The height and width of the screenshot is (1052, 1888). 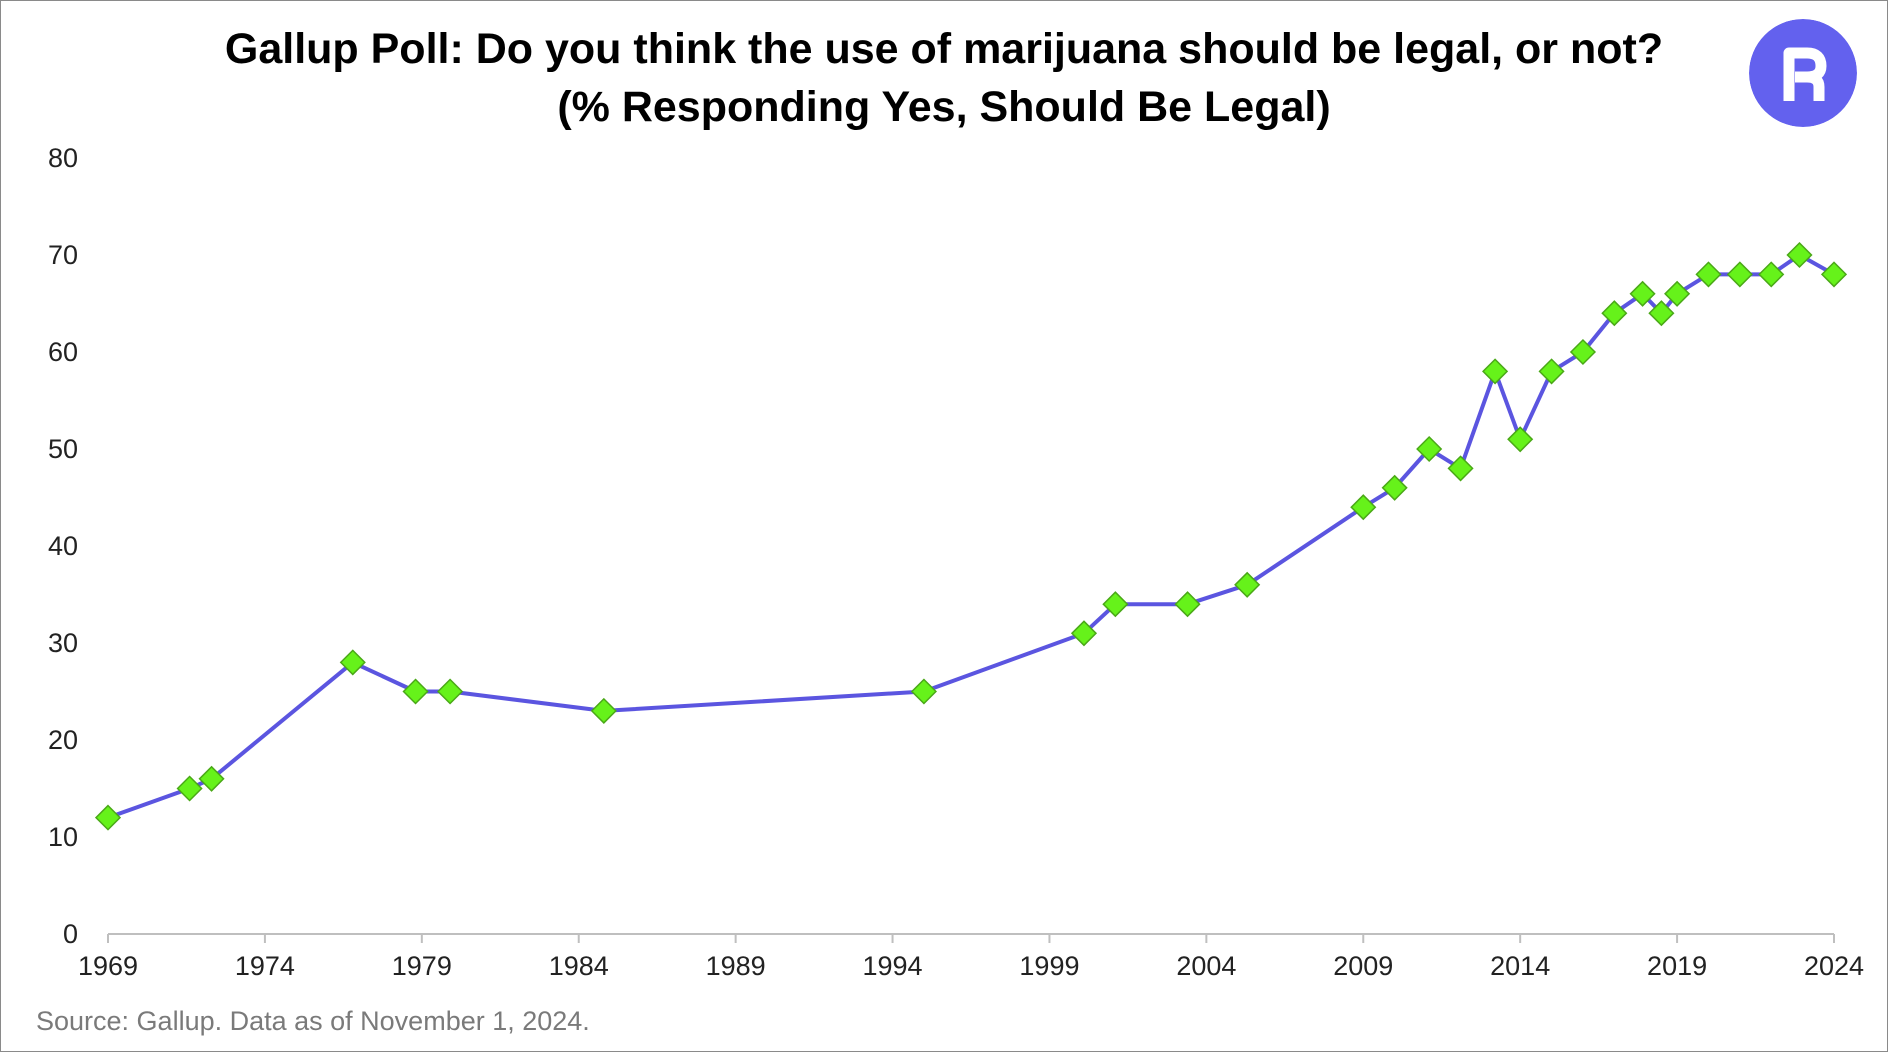 What do you see at coordinates (736, 966) in the screenshot?
I see `x-tick-label: 1989` at bounding box center [736, 966].